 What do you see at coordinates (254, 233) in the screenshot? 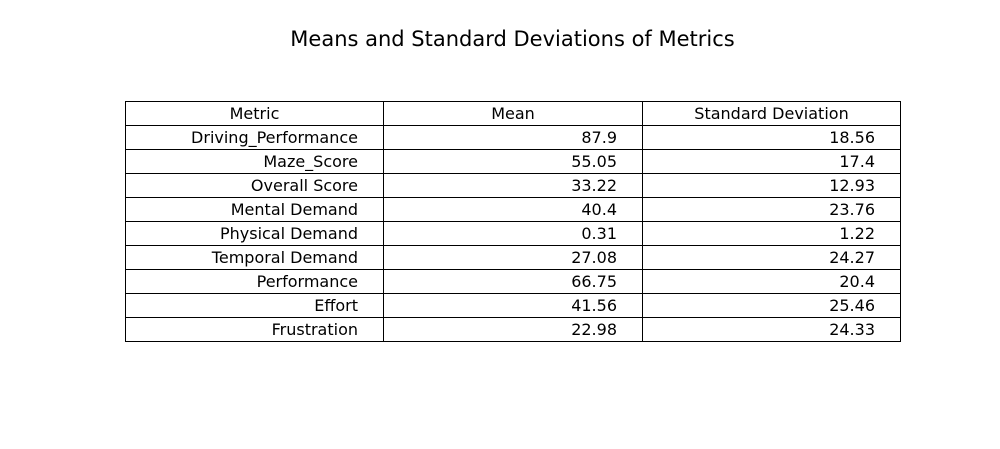
I see `metric-cell: Physical Demand` at bounding box center [254, 233].